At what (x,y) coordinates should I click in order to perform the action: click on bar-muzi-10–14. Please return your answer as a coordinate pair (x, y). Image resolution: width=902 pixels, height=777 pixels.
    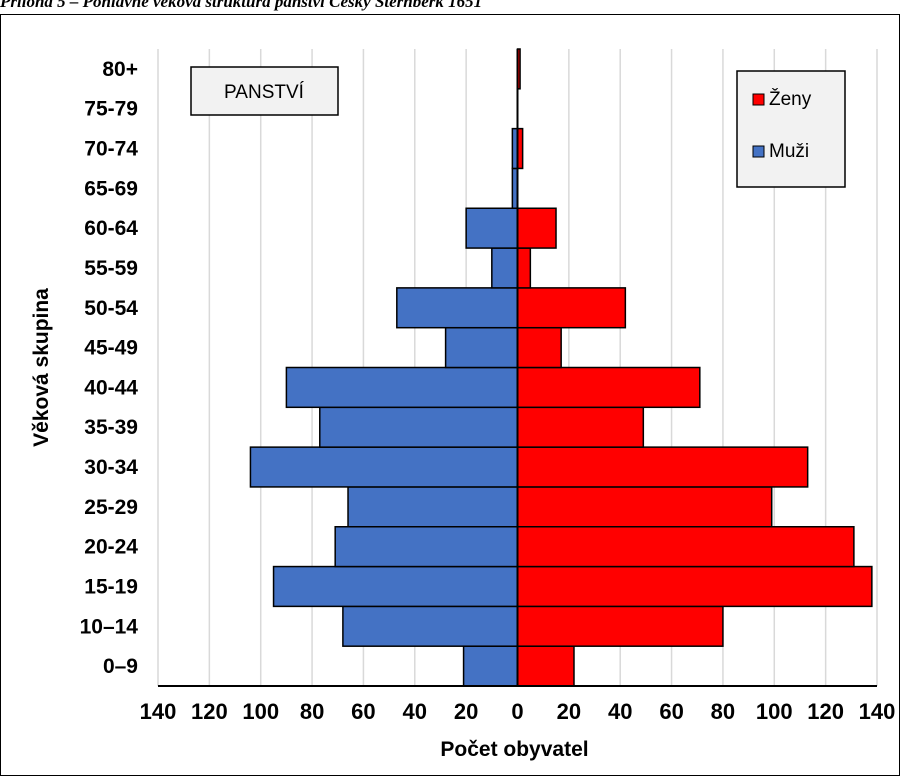
    Looking at the image, I should click on (430, 626).